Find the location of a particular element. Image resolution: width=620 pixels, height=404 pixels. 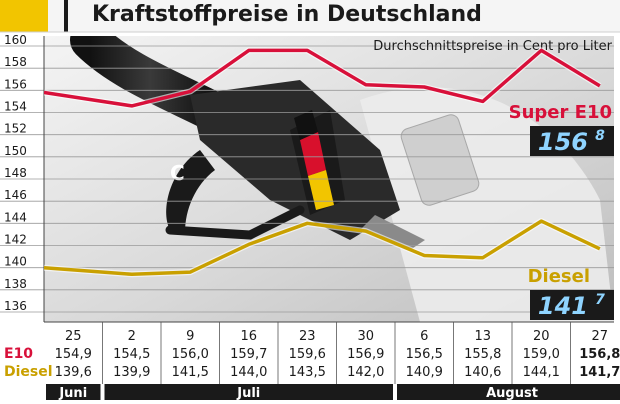

table-cell-diesel: 140,9 is located at coordinates (424, 372).